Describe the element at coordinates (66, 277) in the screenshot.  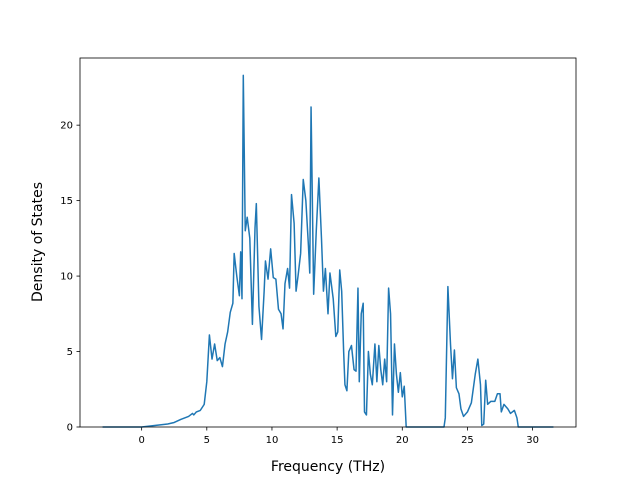
I see `y-tick-label: 10` at that location.